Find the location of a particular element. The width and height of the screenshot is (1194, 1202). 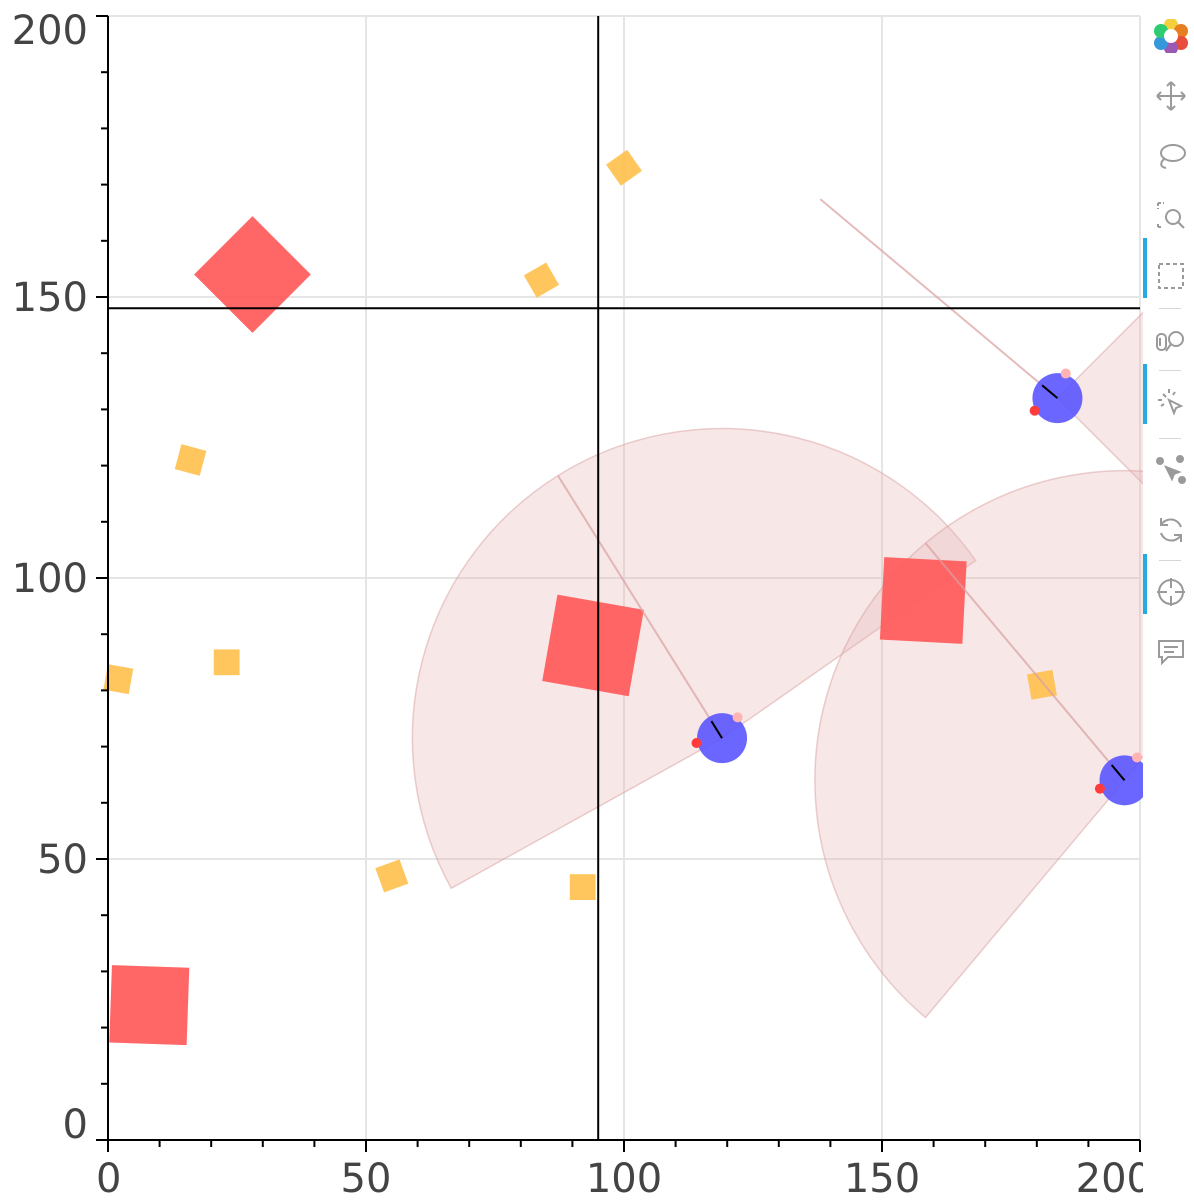

y-tick-label: 50 is located at coordinates (62, 860).